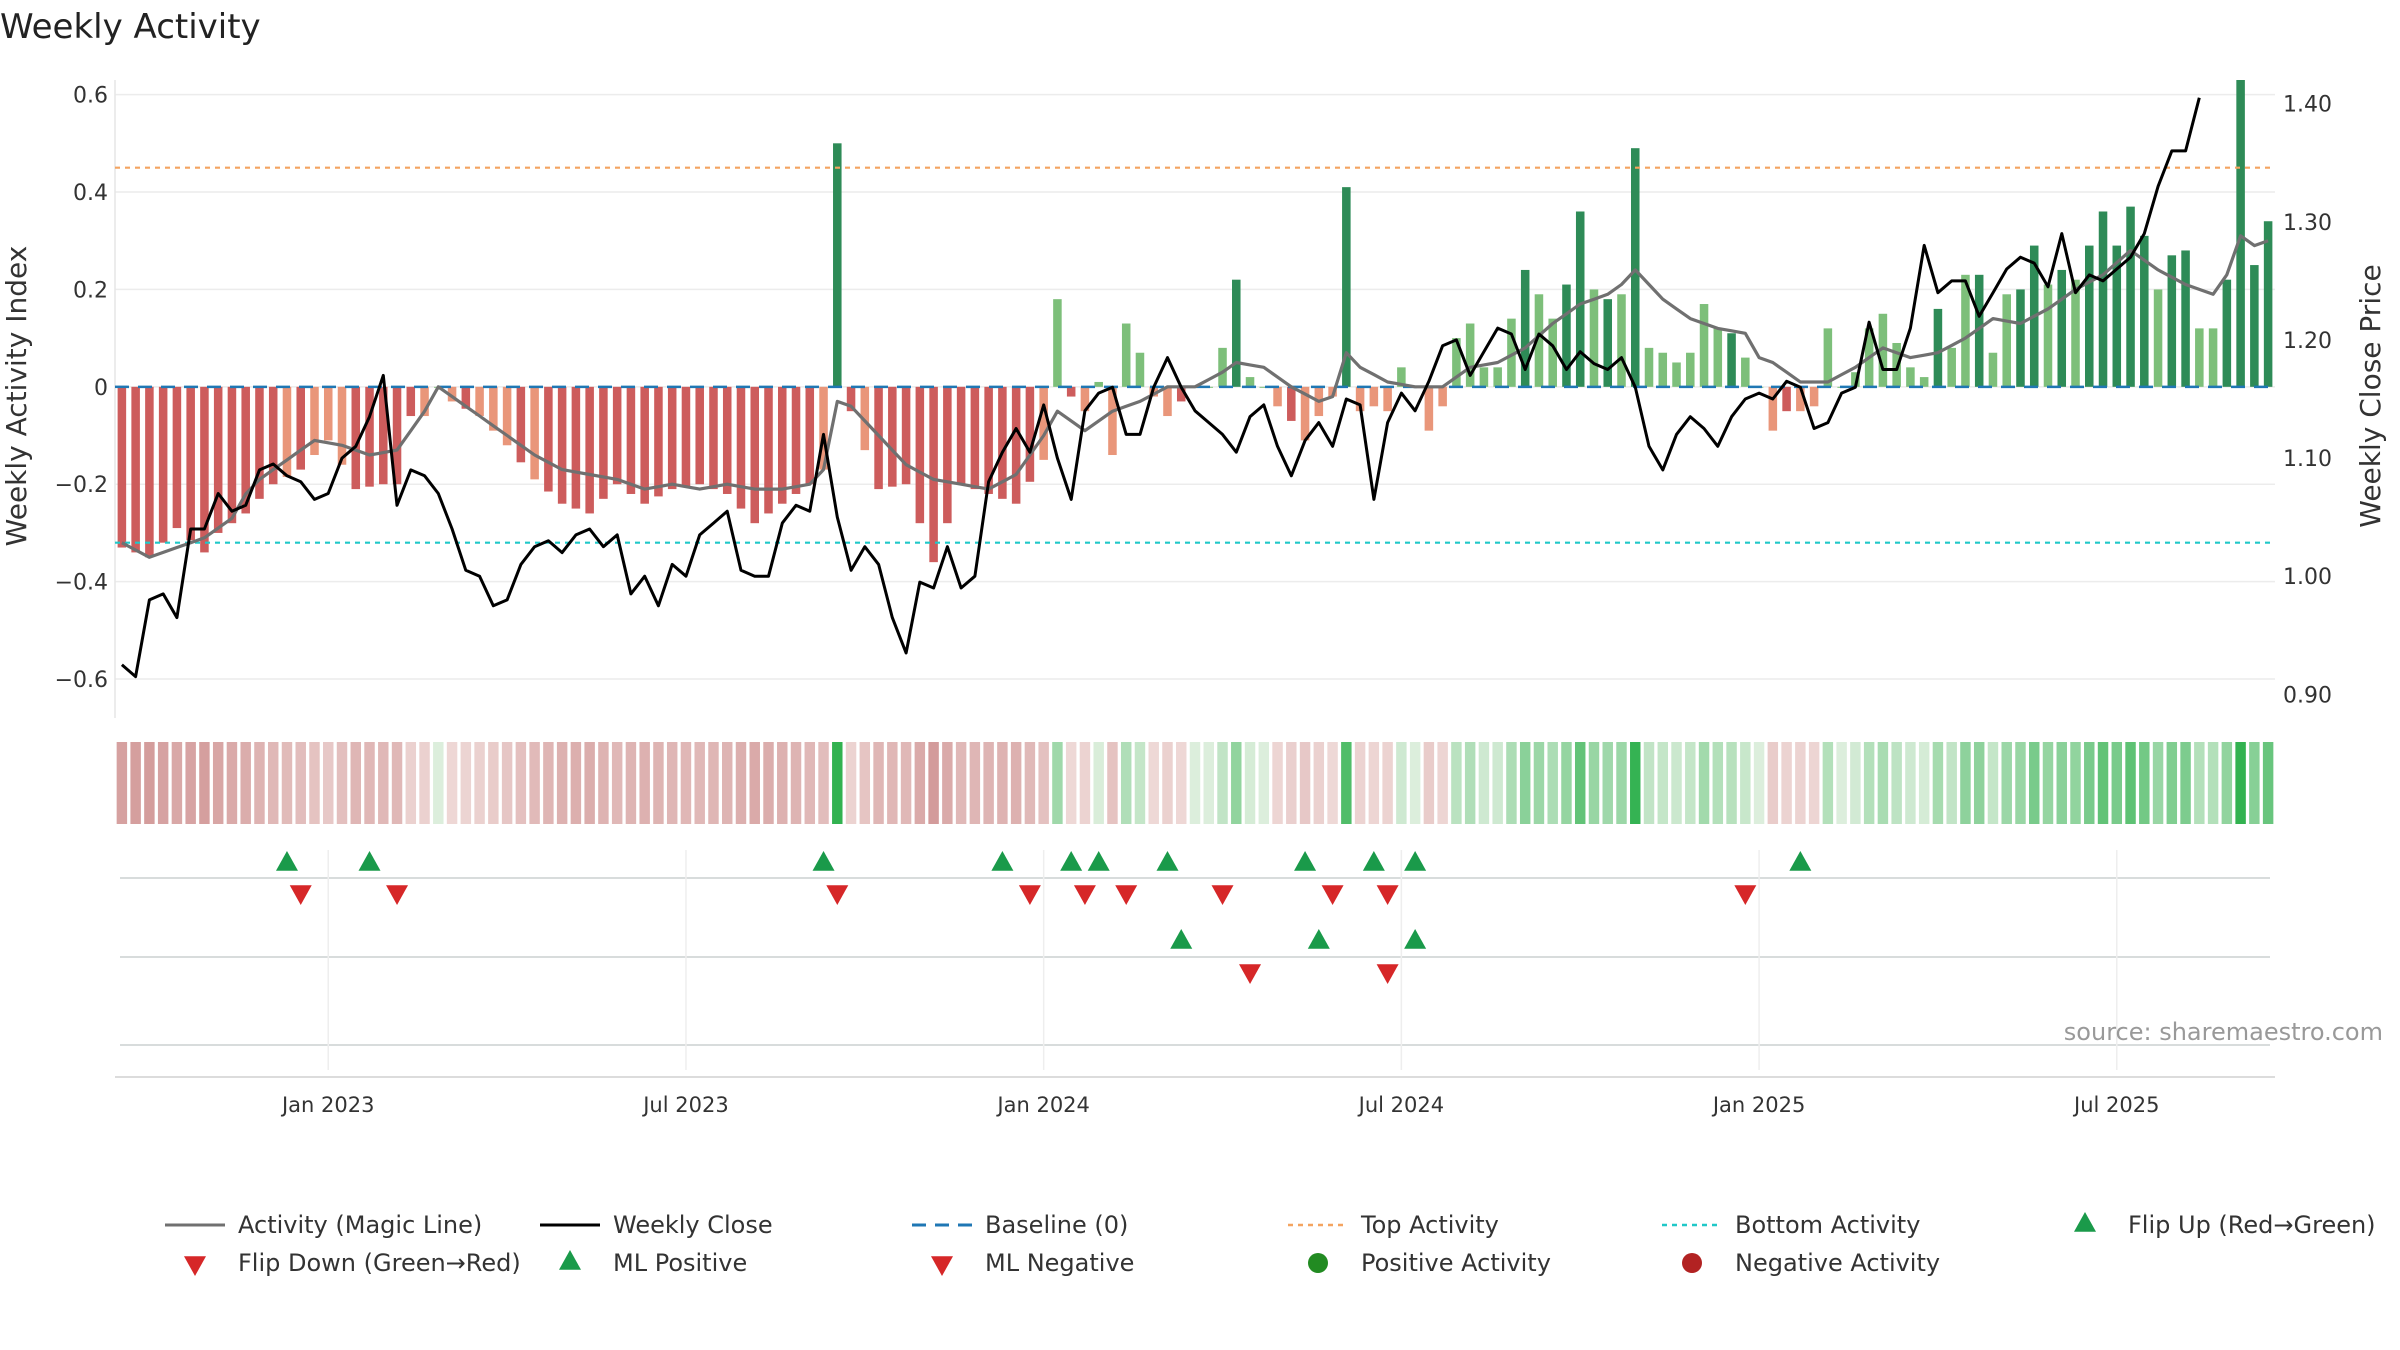 The image size is (2400, 1350). I want to click on right-tick-label: 1.20, so click(2307, 341).